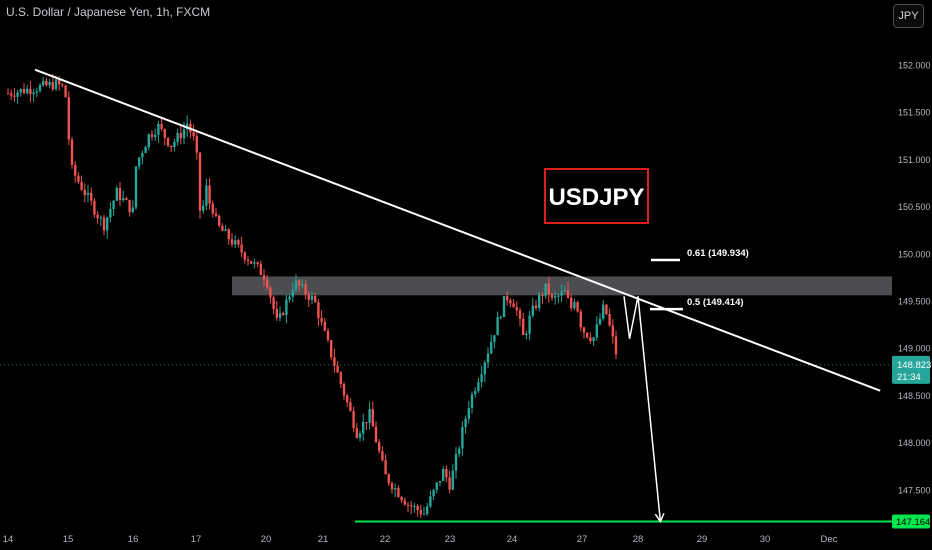 The height and width of the screenshot is (550, 932). I want to click on x-tick-label: 20, so click(266, 539).